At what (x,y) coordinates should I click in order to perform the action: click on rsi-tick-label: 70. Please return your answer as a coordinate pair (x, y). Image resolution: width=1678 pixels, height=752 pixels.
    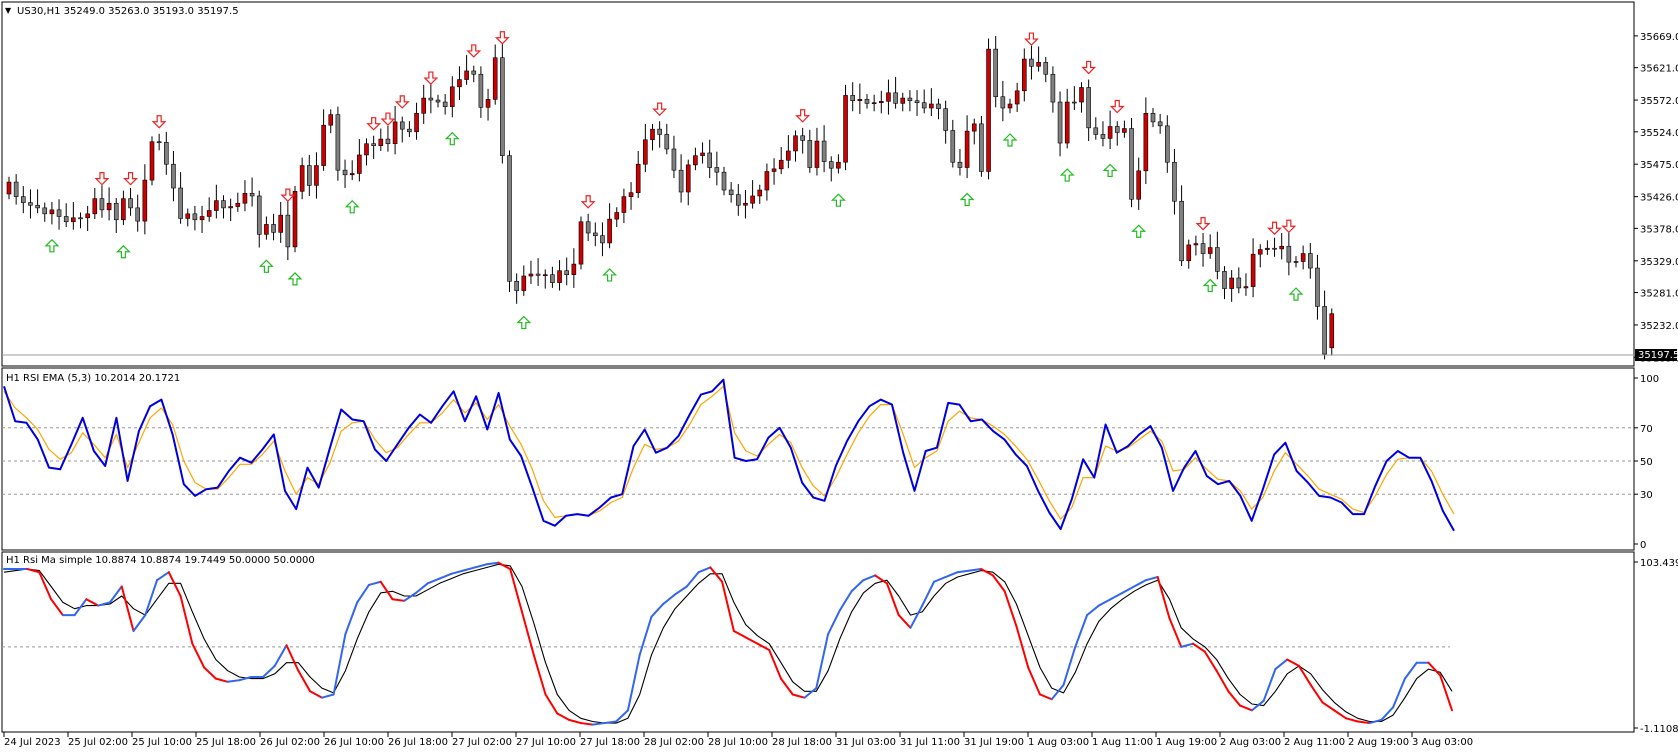
    Looking at the image, I should click on (1646, 429).